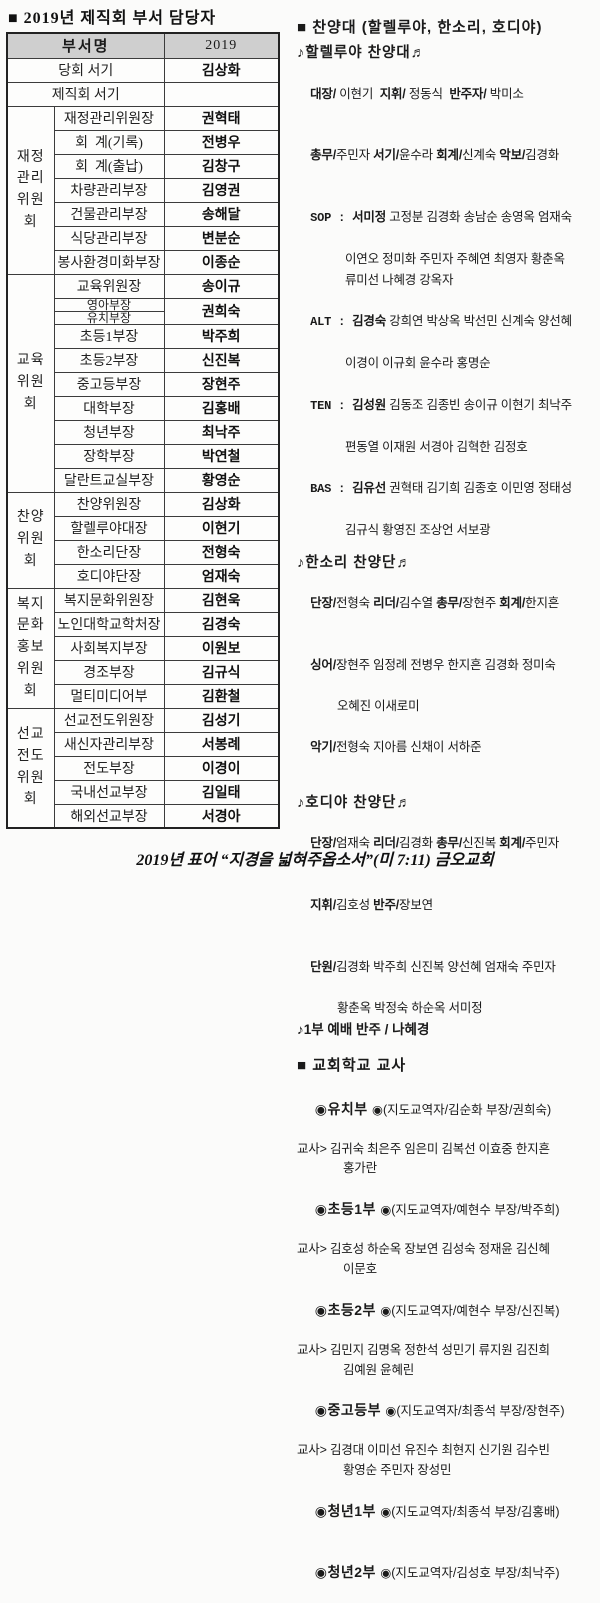 The image size is (600, 1603). Describe the element at coordinates (448, 967) in the screenshot. I see `hodiya-members-line: 단원/김경화 박주희 신진복 양선혜 엄재숙 주민자` at that location.